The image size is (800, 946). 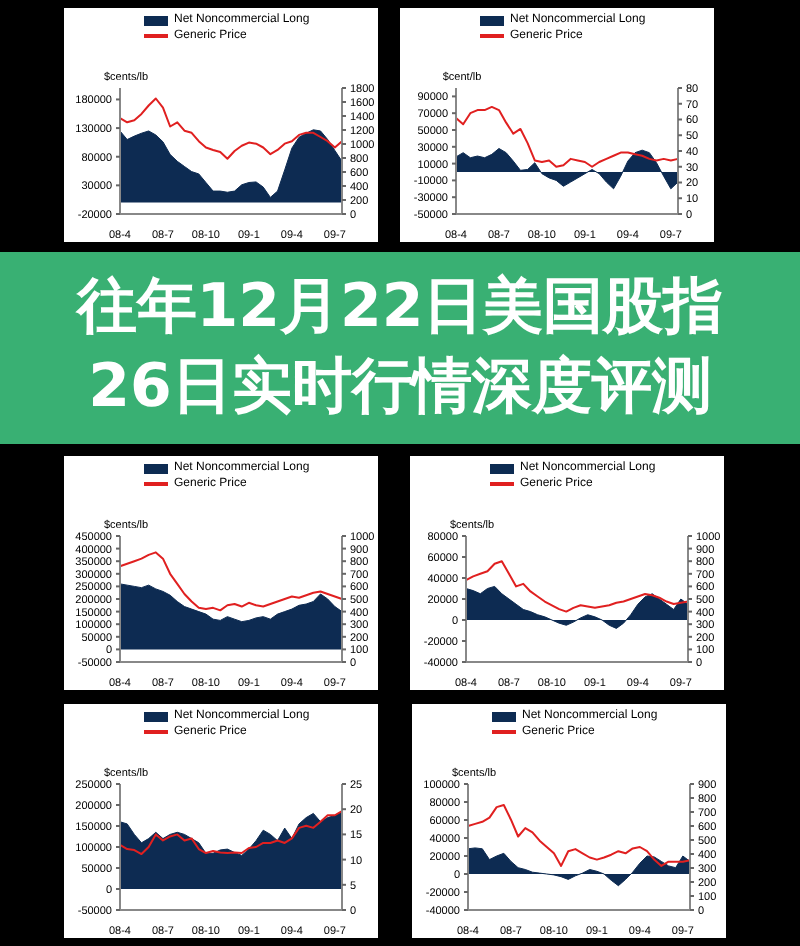 I want to click on text: 26日实时行情深度评测, so click(x=400, y=388).